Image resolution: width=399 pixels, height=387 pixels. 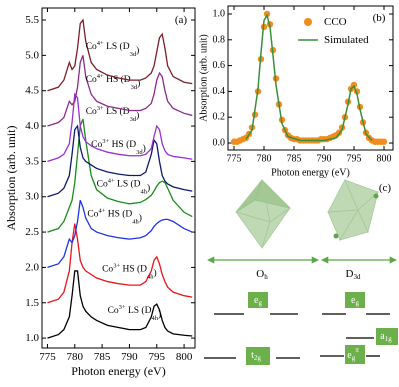 I want to click on level-label: a1g, so click(x=386, y=337).